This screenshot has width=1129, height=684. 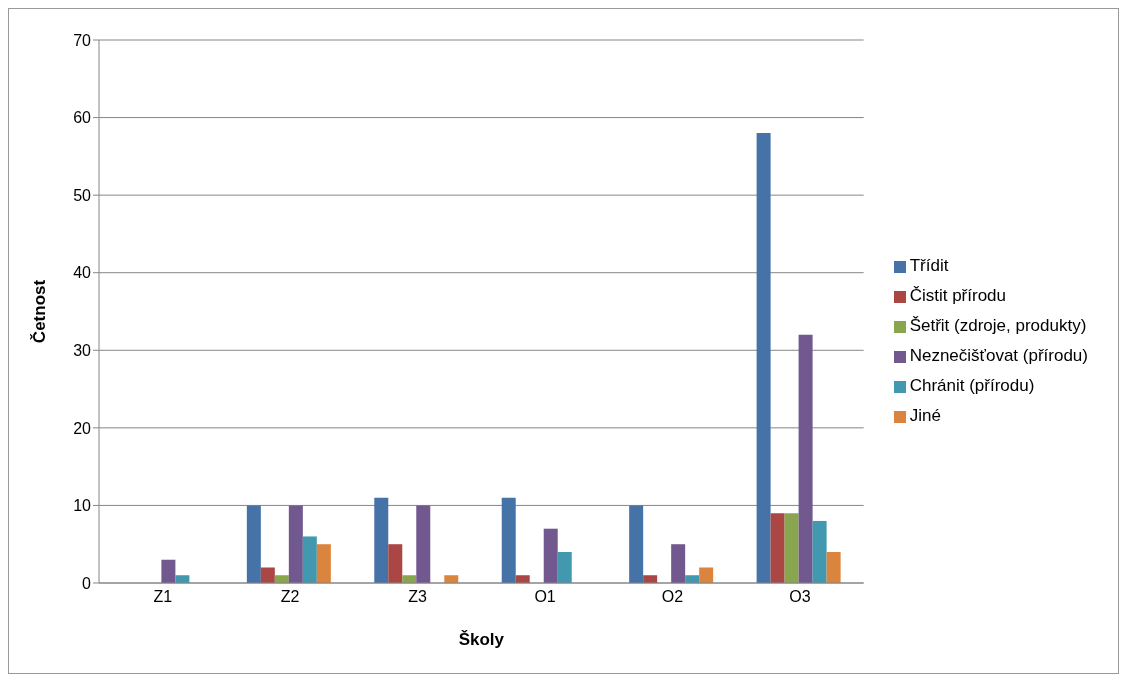 I want to click on legend-label: Neznečišťovat (přírodu), so click(x=998, y=355).